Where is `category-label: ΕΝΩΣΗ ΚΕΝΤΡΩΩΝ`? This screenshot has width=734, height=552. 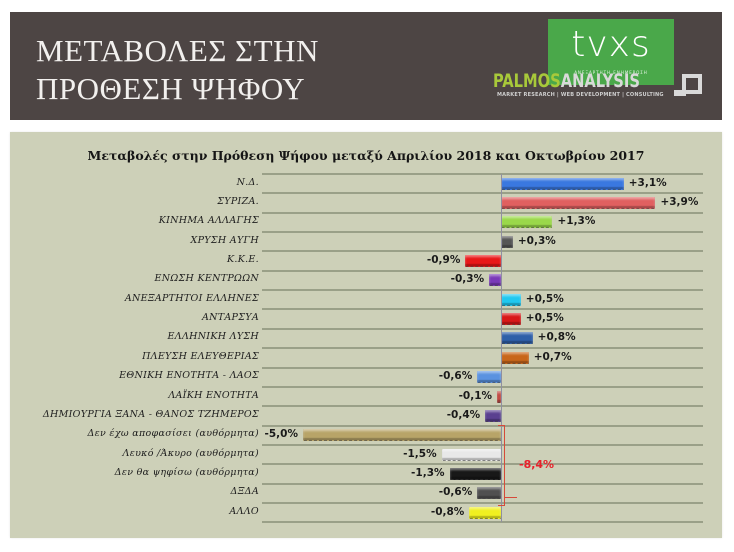 category-label: ΕΝΩΣΗ ΚΕΝΤΡΩΩΝ is located at coordinates (206, 279).